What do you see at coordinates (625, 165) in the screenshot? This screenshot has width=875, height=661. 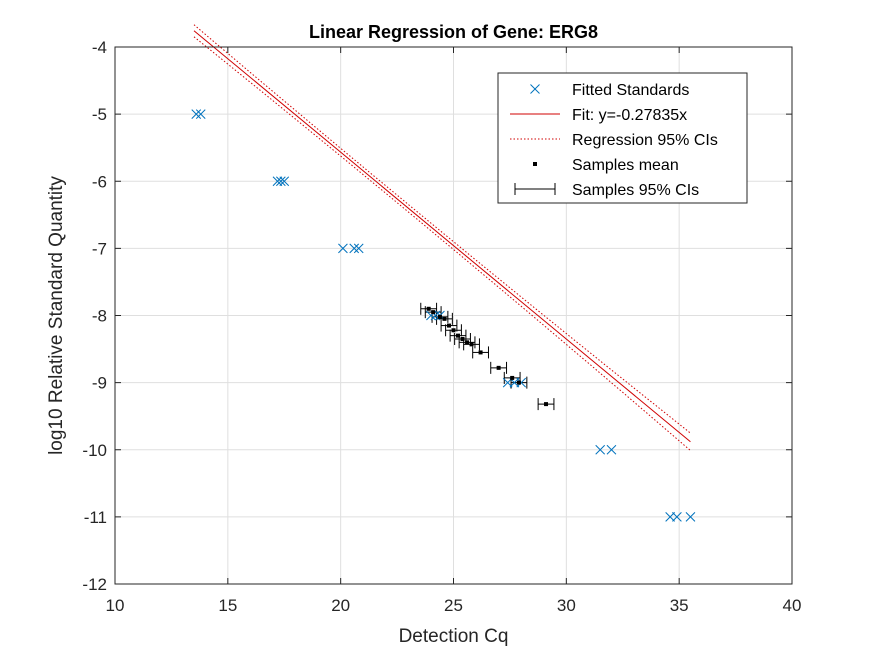 I see `legend-label: Samples mean` at bounding box center [625, 165].